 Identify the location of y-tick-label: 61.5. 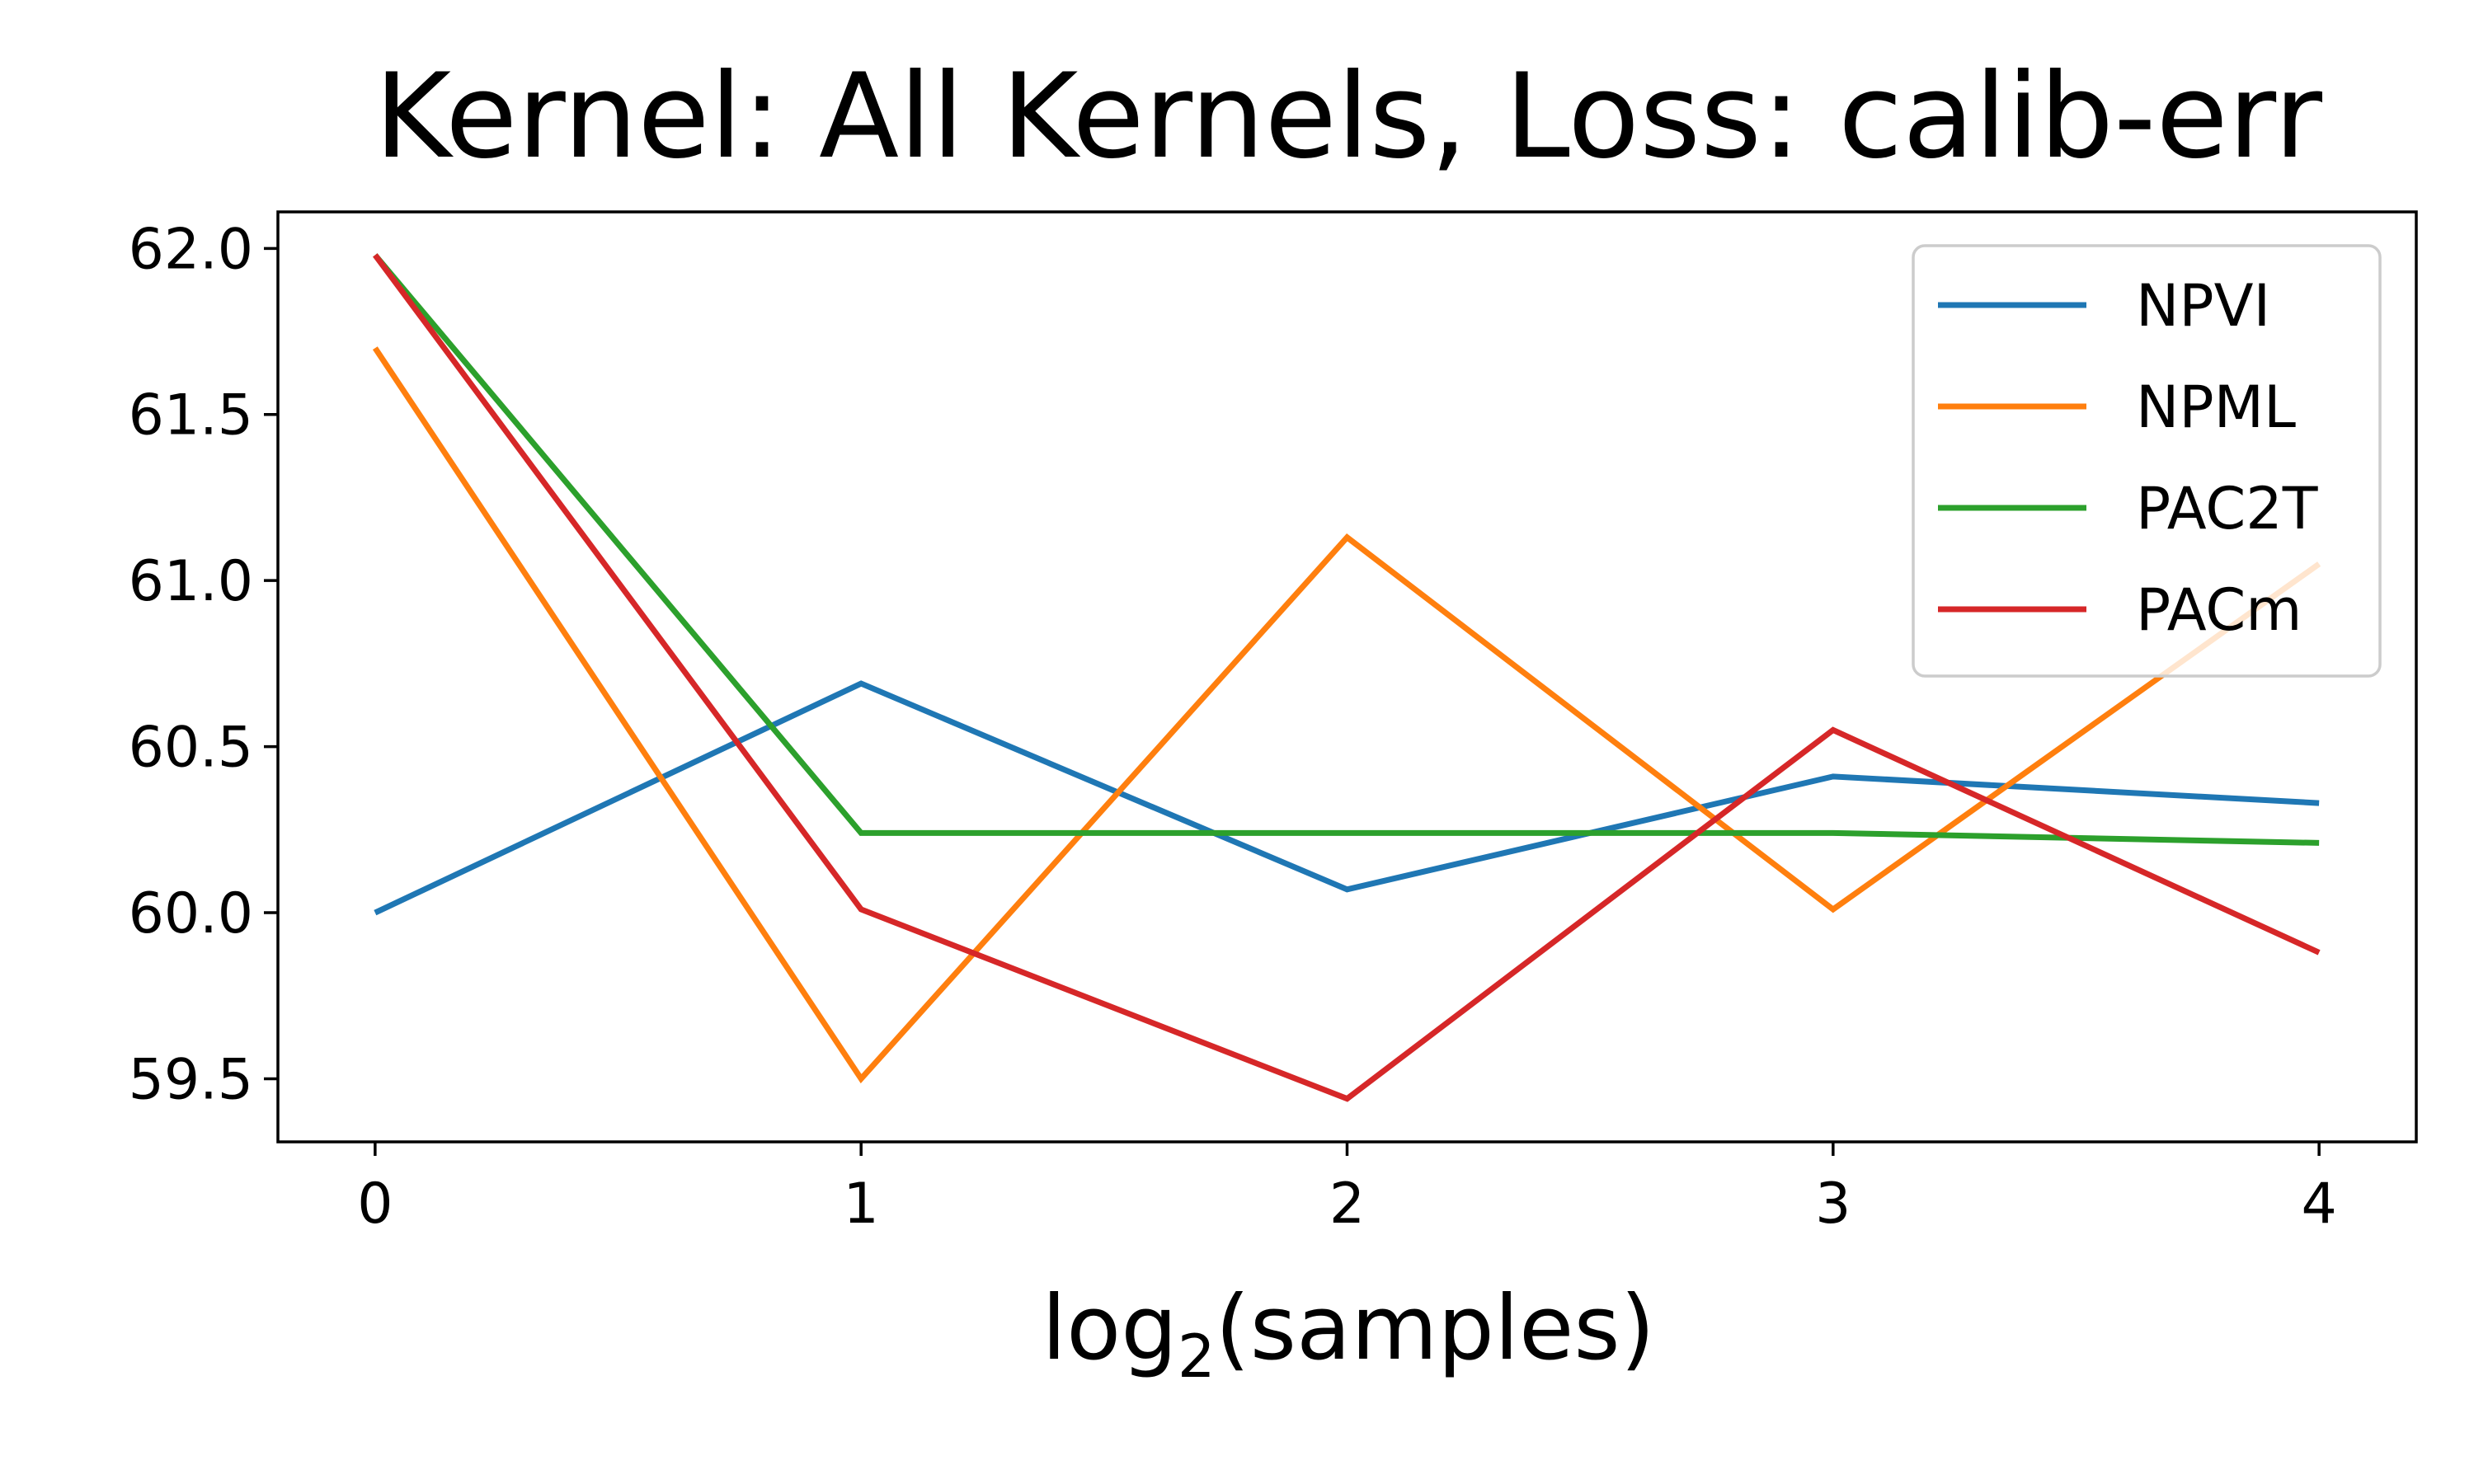
(191, 415).